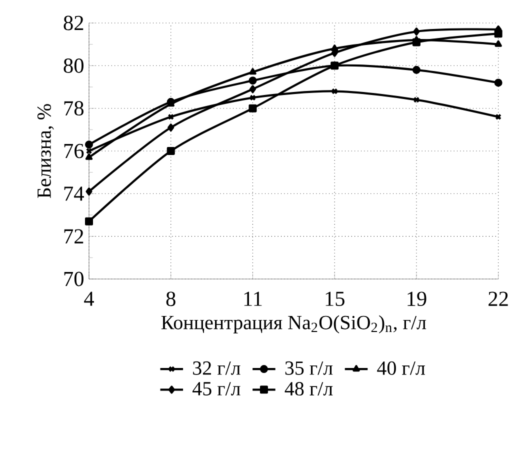 This screenshot has width=512, height=465. What do you see at coordinates (216, 389) in the screenshot?
I see `legend-label: 45 г/л` at bounding box center [216, 389].